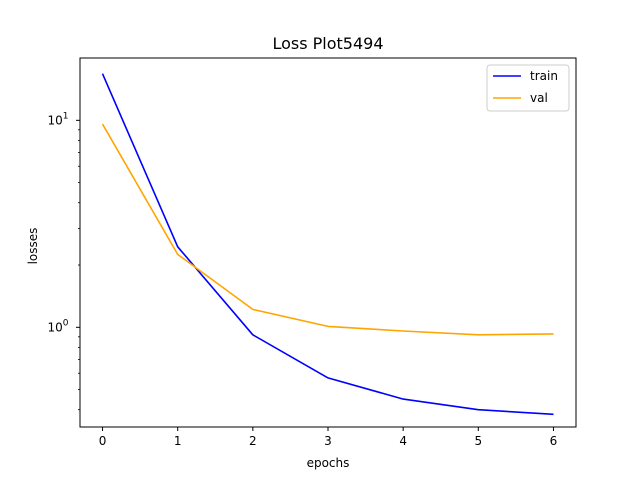 The height and width of the screenshot is (480, 640). I want to click on legend: train val, so click(528, 88).